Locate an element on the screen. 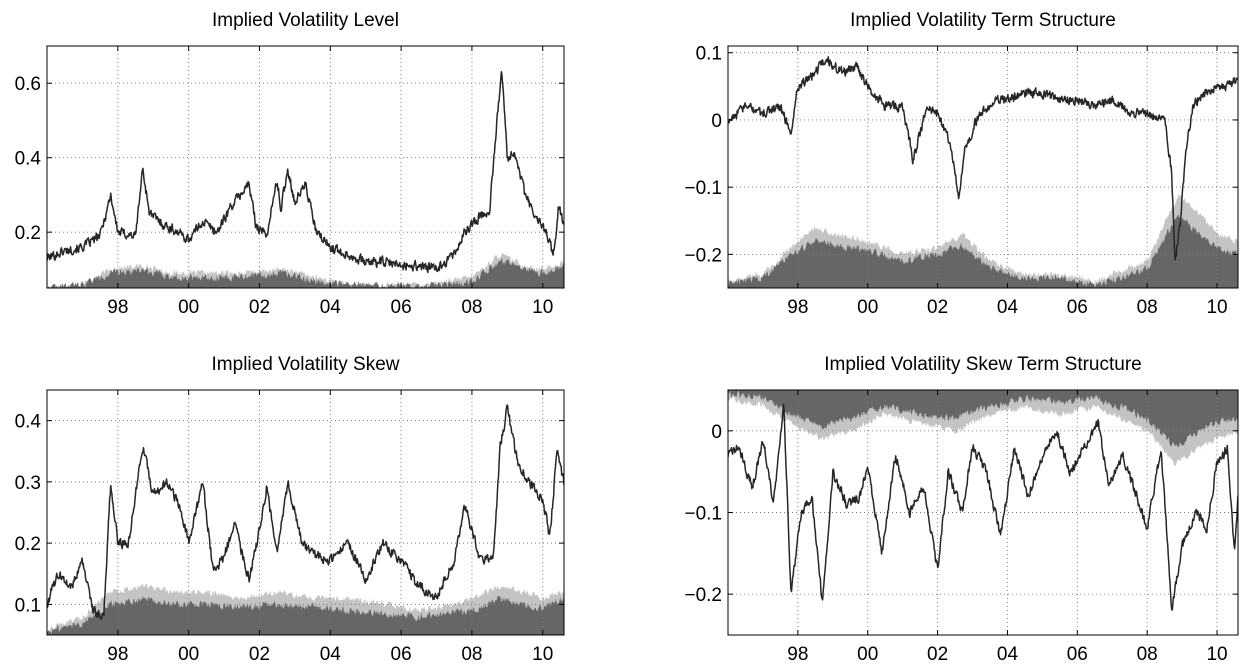 The height and width of the screenshot is (671, 1243). chart-title: Implied Volatility Skew Term Structure is located at coordinates (983, 364).